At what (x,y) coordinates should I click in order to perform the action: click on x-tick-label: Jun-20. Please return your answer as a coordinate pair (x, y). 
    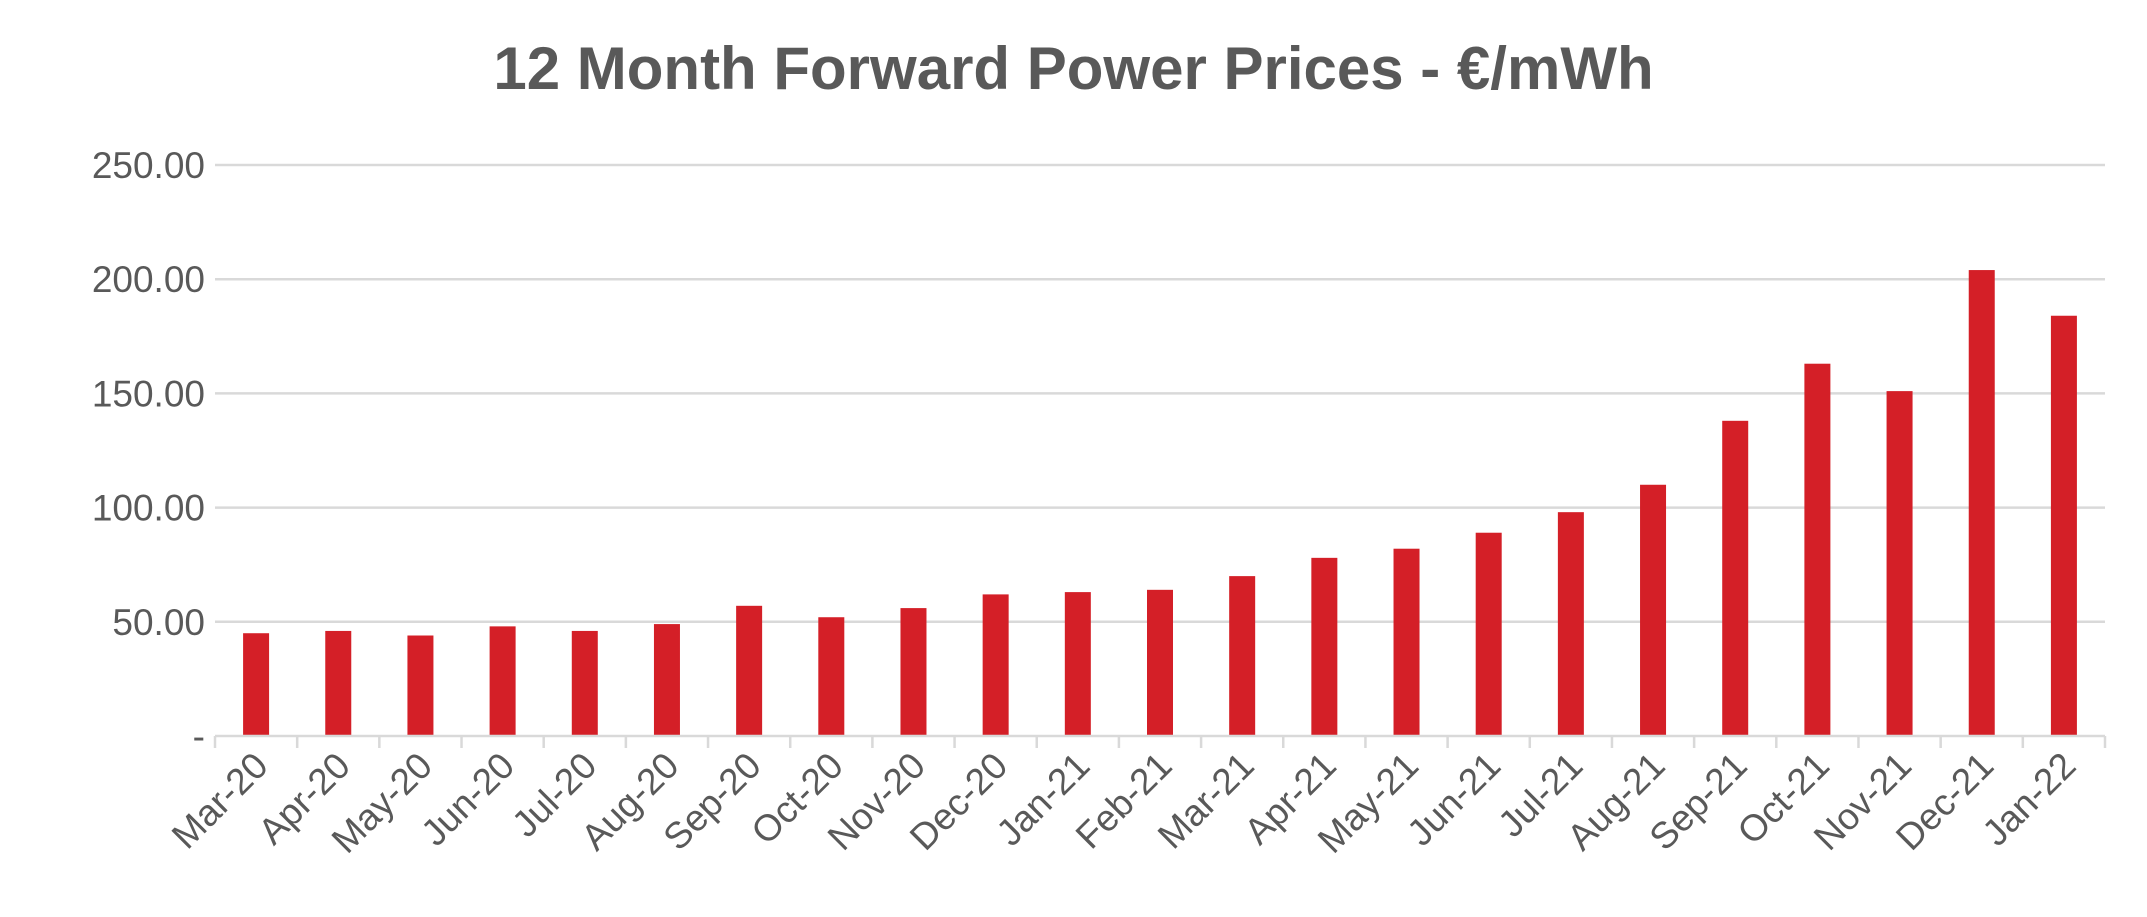
    Looking at the image, I should click on (467, 799).